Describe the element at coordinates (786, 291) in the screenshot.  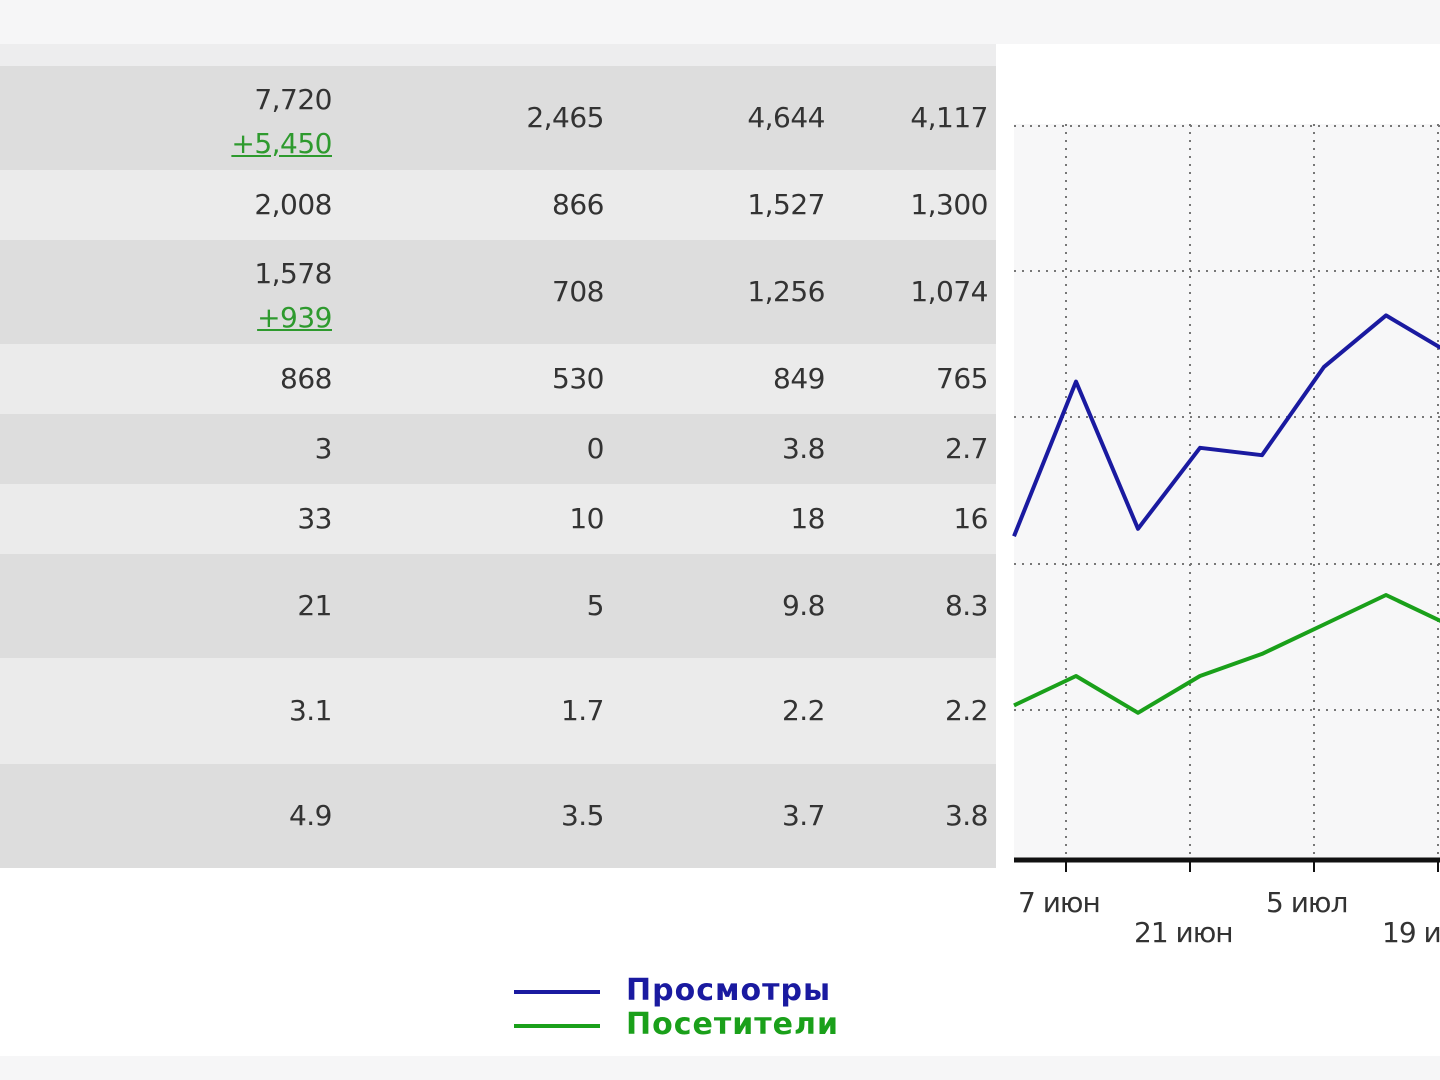
I see `table-cell-c3: 1,256` at that location.